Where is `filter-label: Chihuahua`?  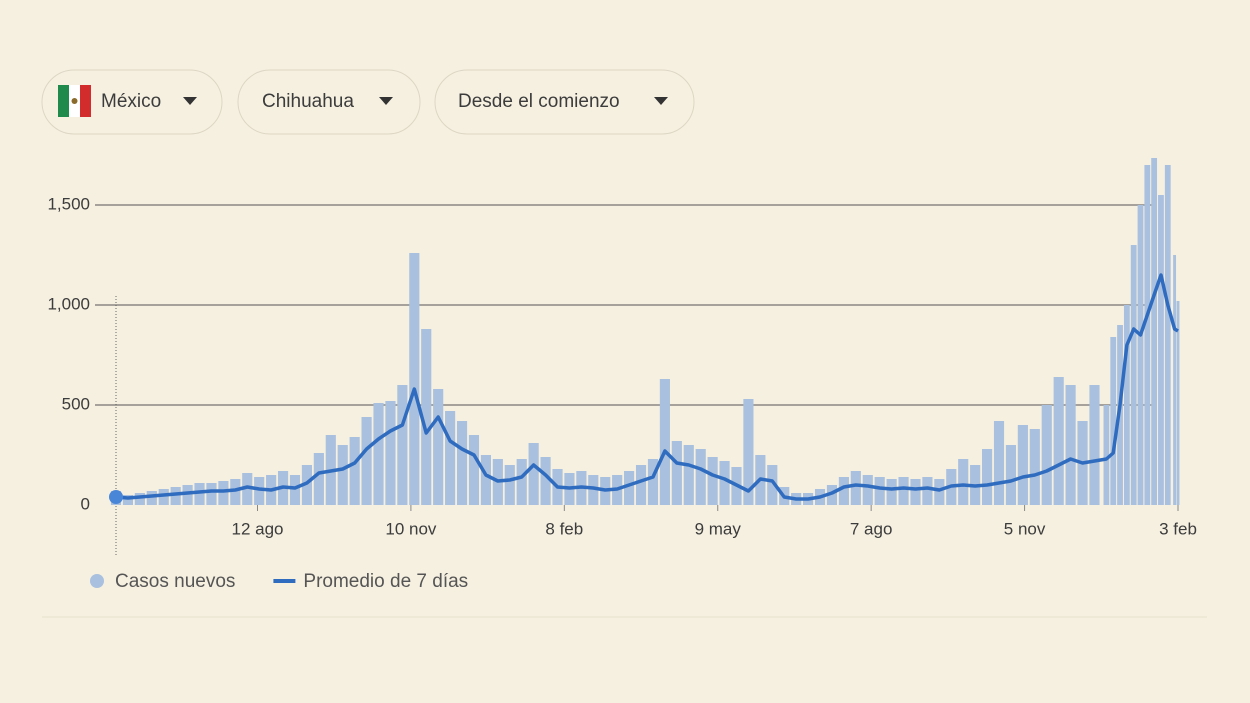
filter-label: Chihuahua is located at coordinates (308, 101).